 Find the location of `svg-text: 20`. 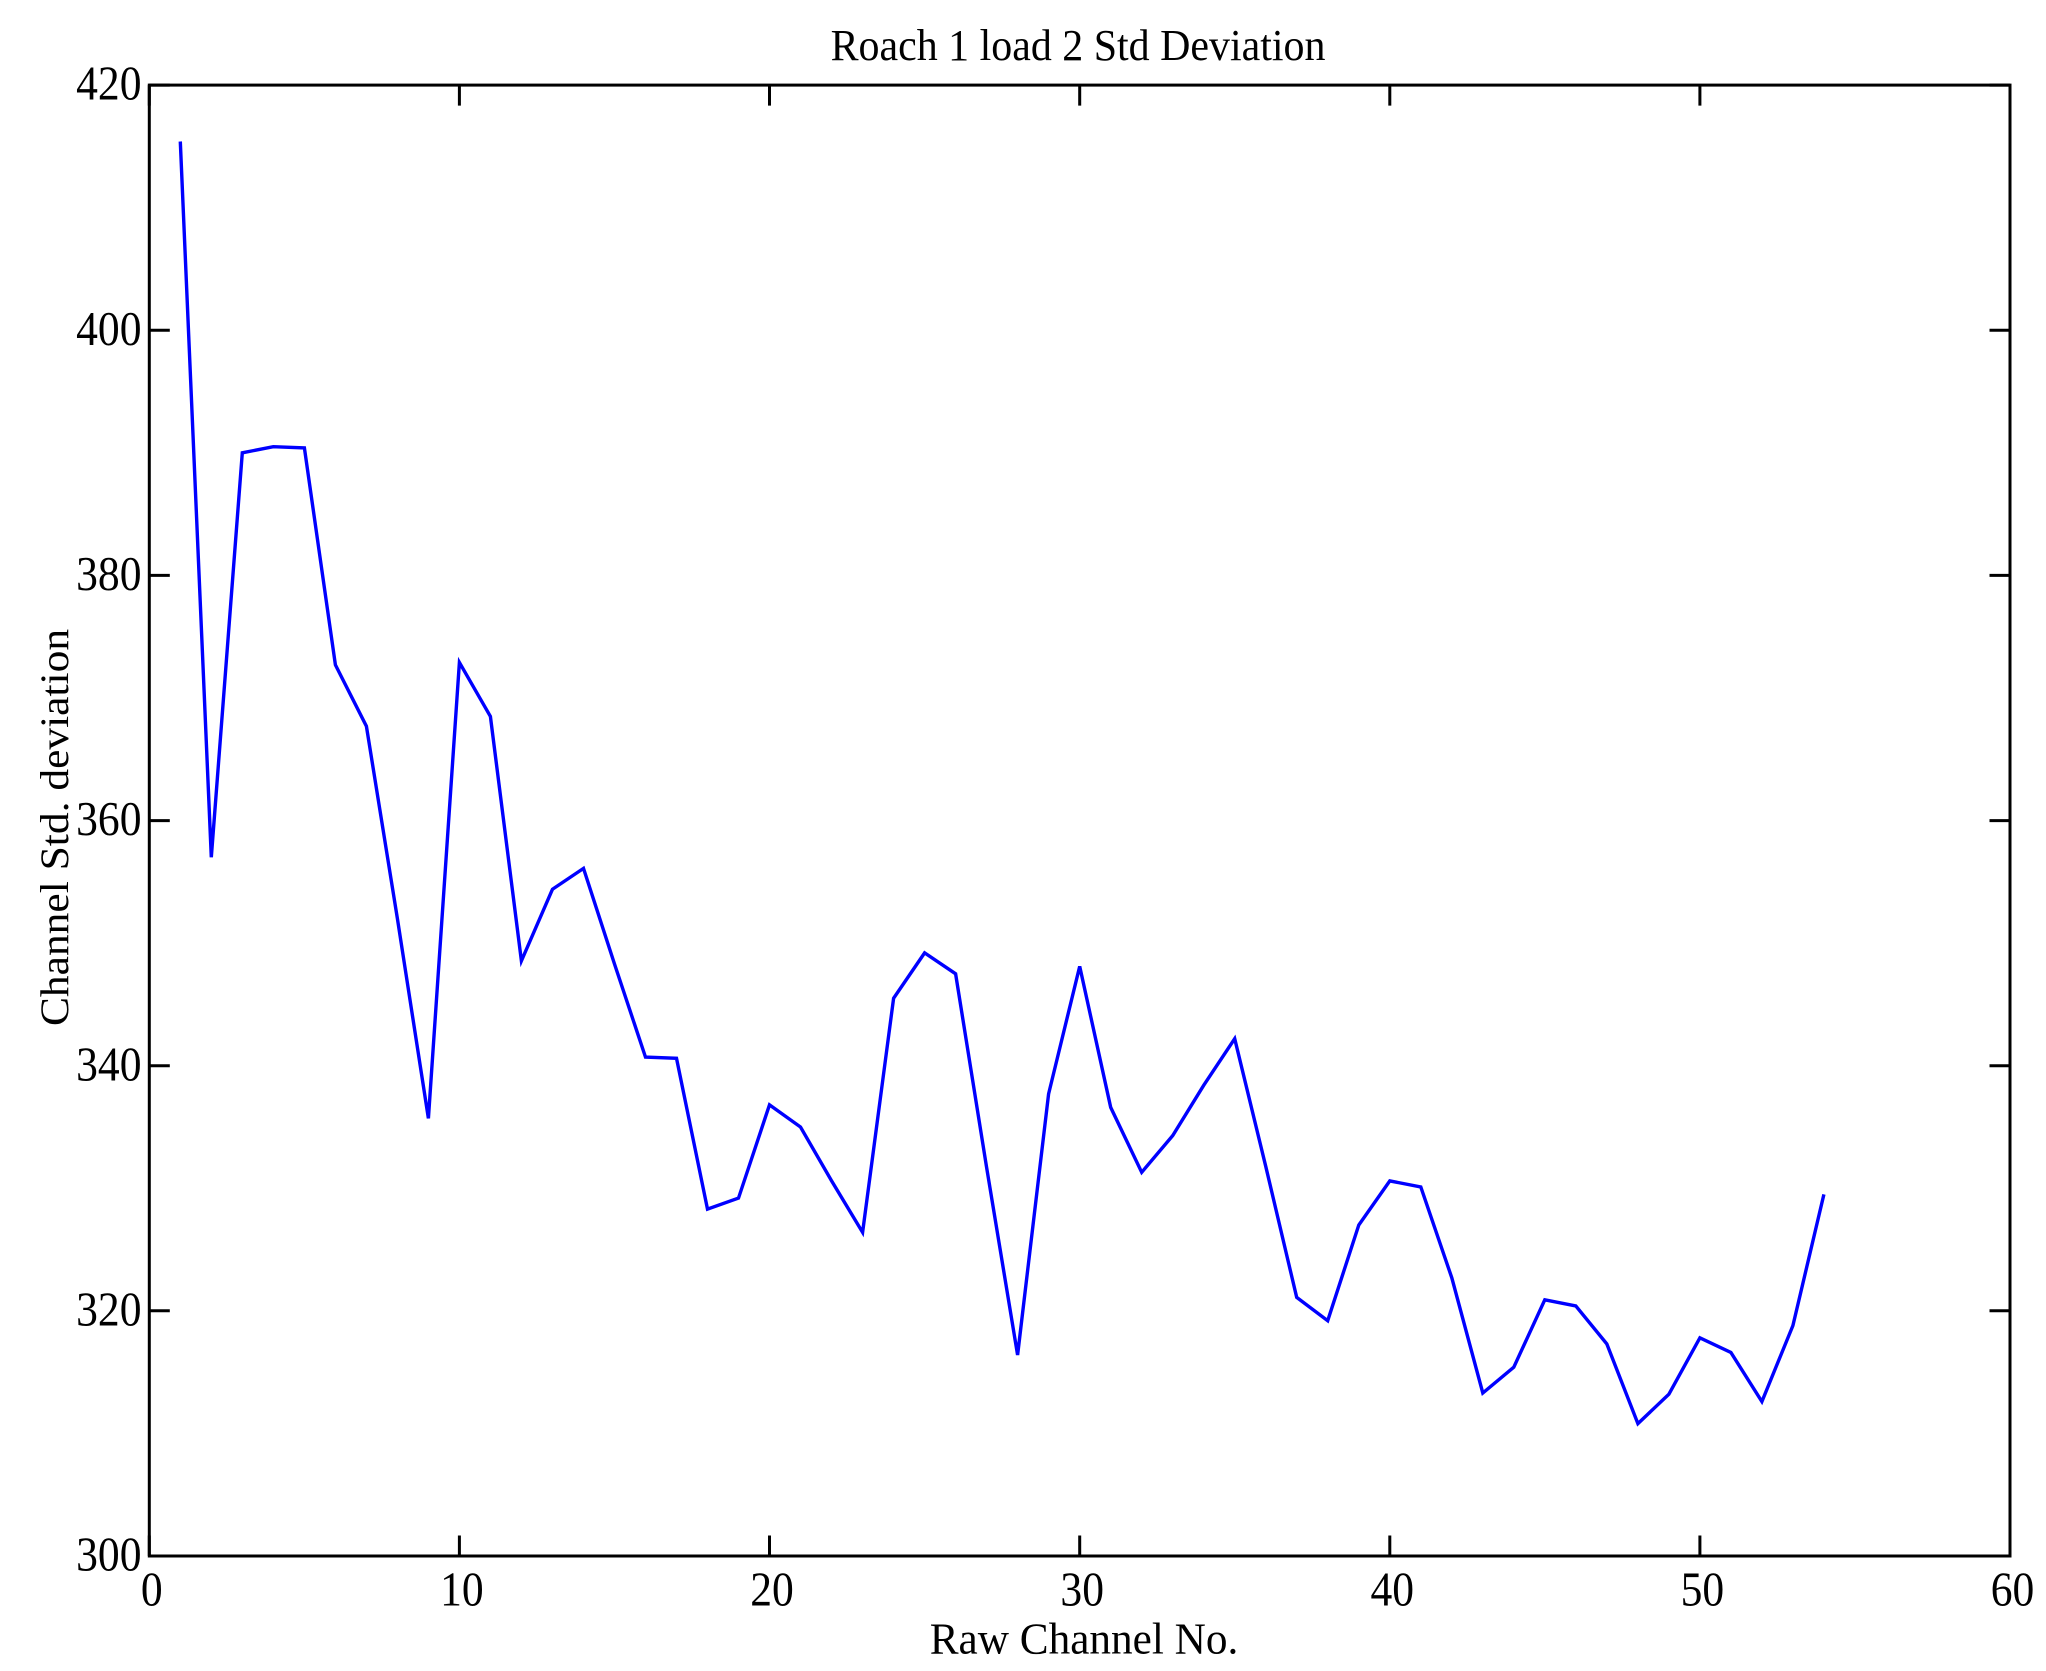

svg-text: 20 is located at coordinates (772, 1590).